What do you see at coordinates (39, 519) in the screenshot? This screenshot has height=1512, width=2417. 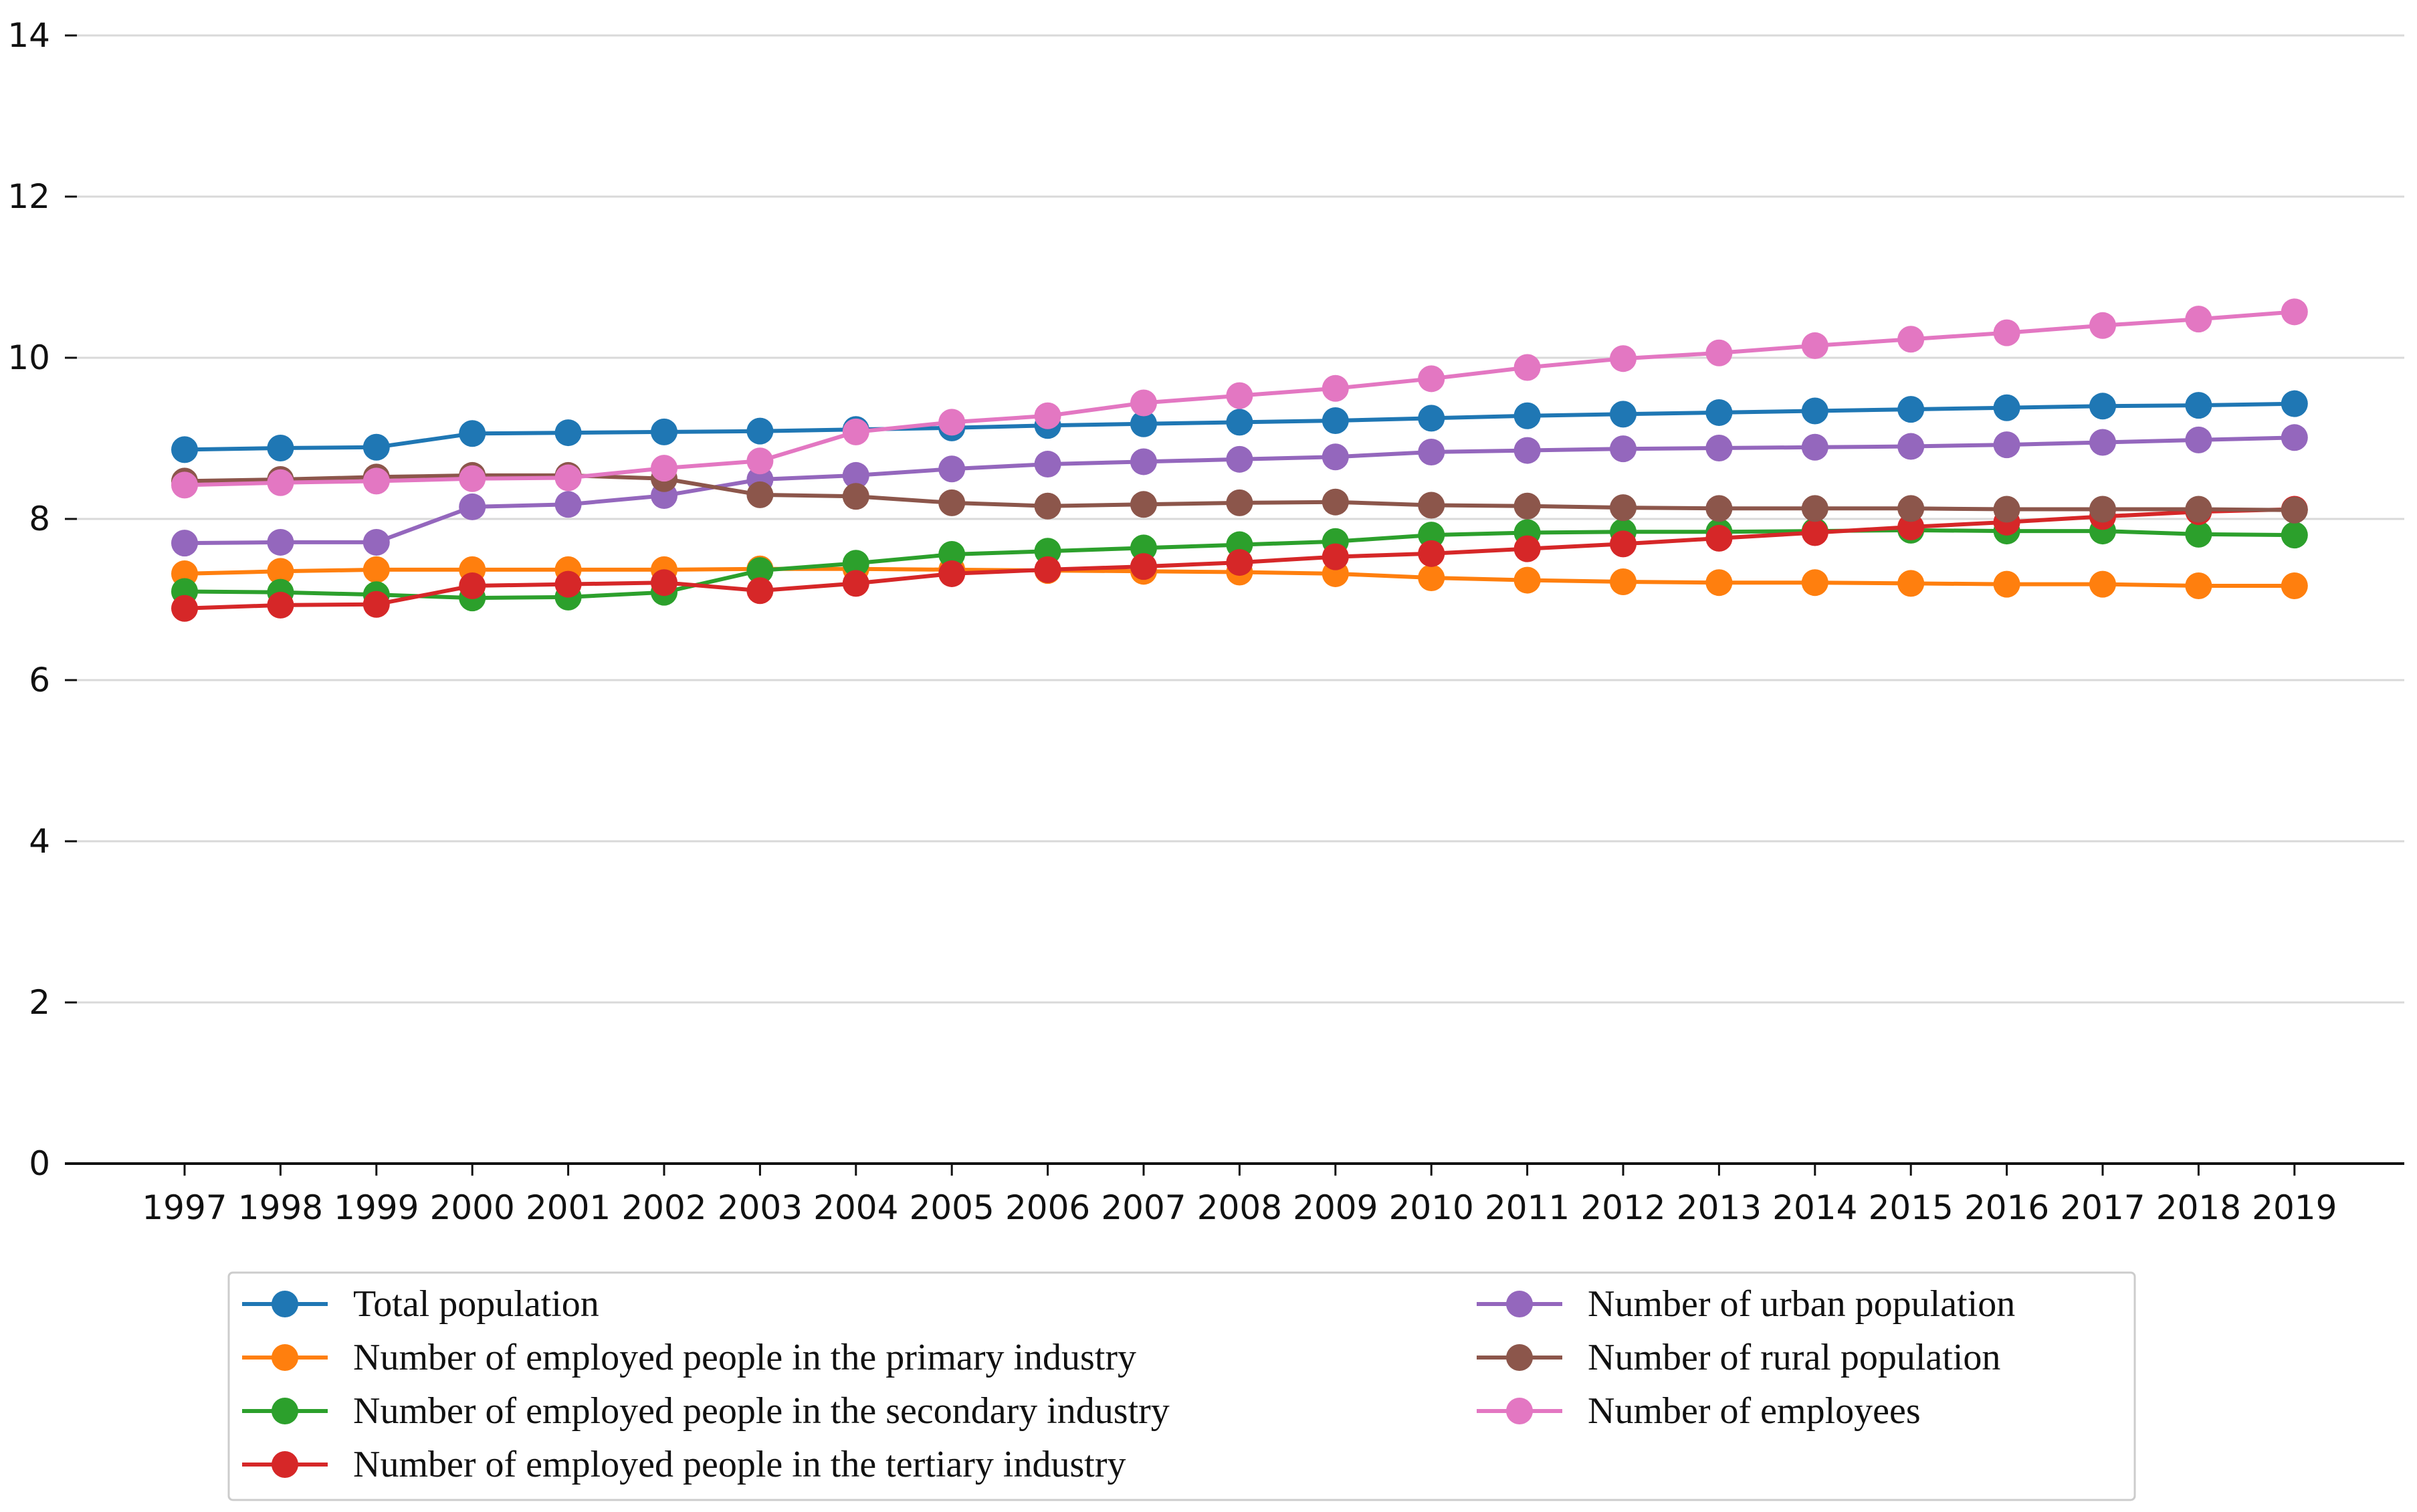 I see `y-tick-label: 8` at bounding box center [39, 519].